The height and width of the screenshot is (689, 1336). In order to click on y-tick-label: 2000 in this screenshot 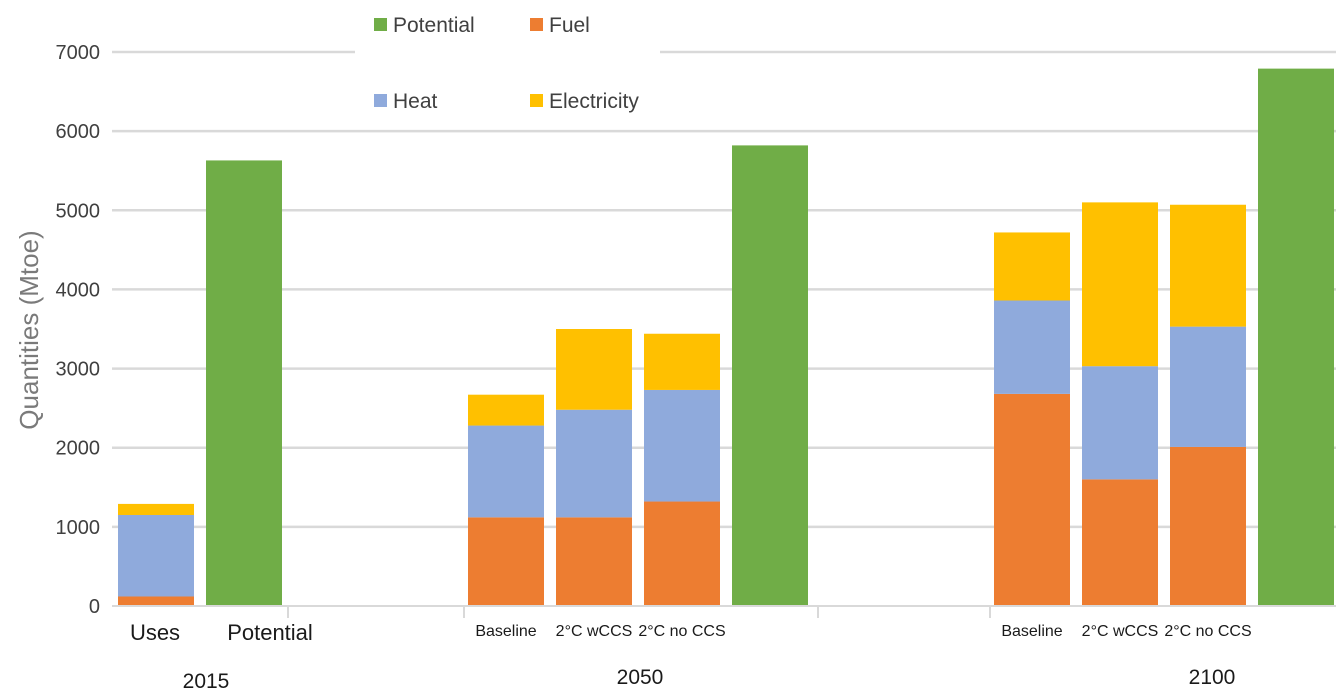, I will do `click(78, 449)`.